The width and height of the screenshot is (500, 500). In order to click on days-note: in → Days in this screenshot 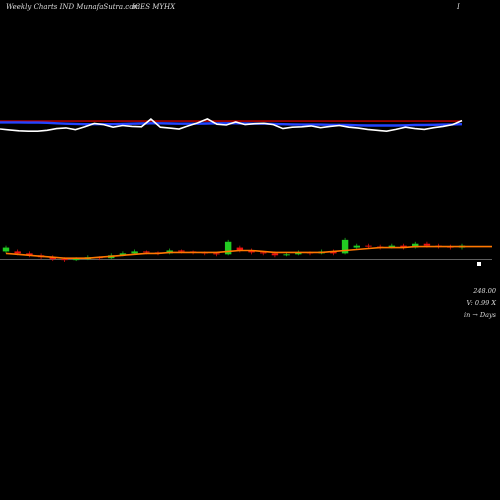, I will do `click(480, 315)`.